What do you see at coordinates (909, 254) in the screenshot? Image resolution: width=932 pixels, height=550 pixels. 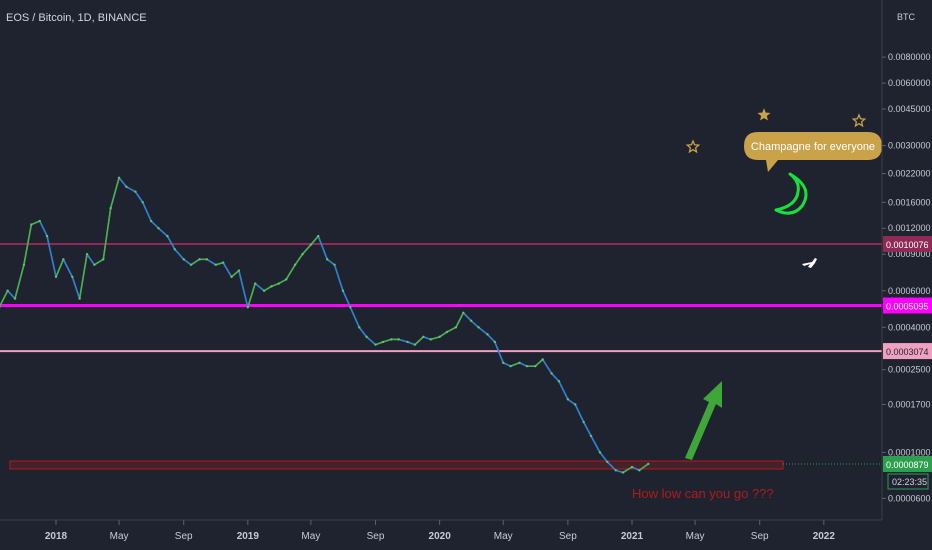 I see `price-tick-label: 0.0009000` at bounding box center [909, 254].